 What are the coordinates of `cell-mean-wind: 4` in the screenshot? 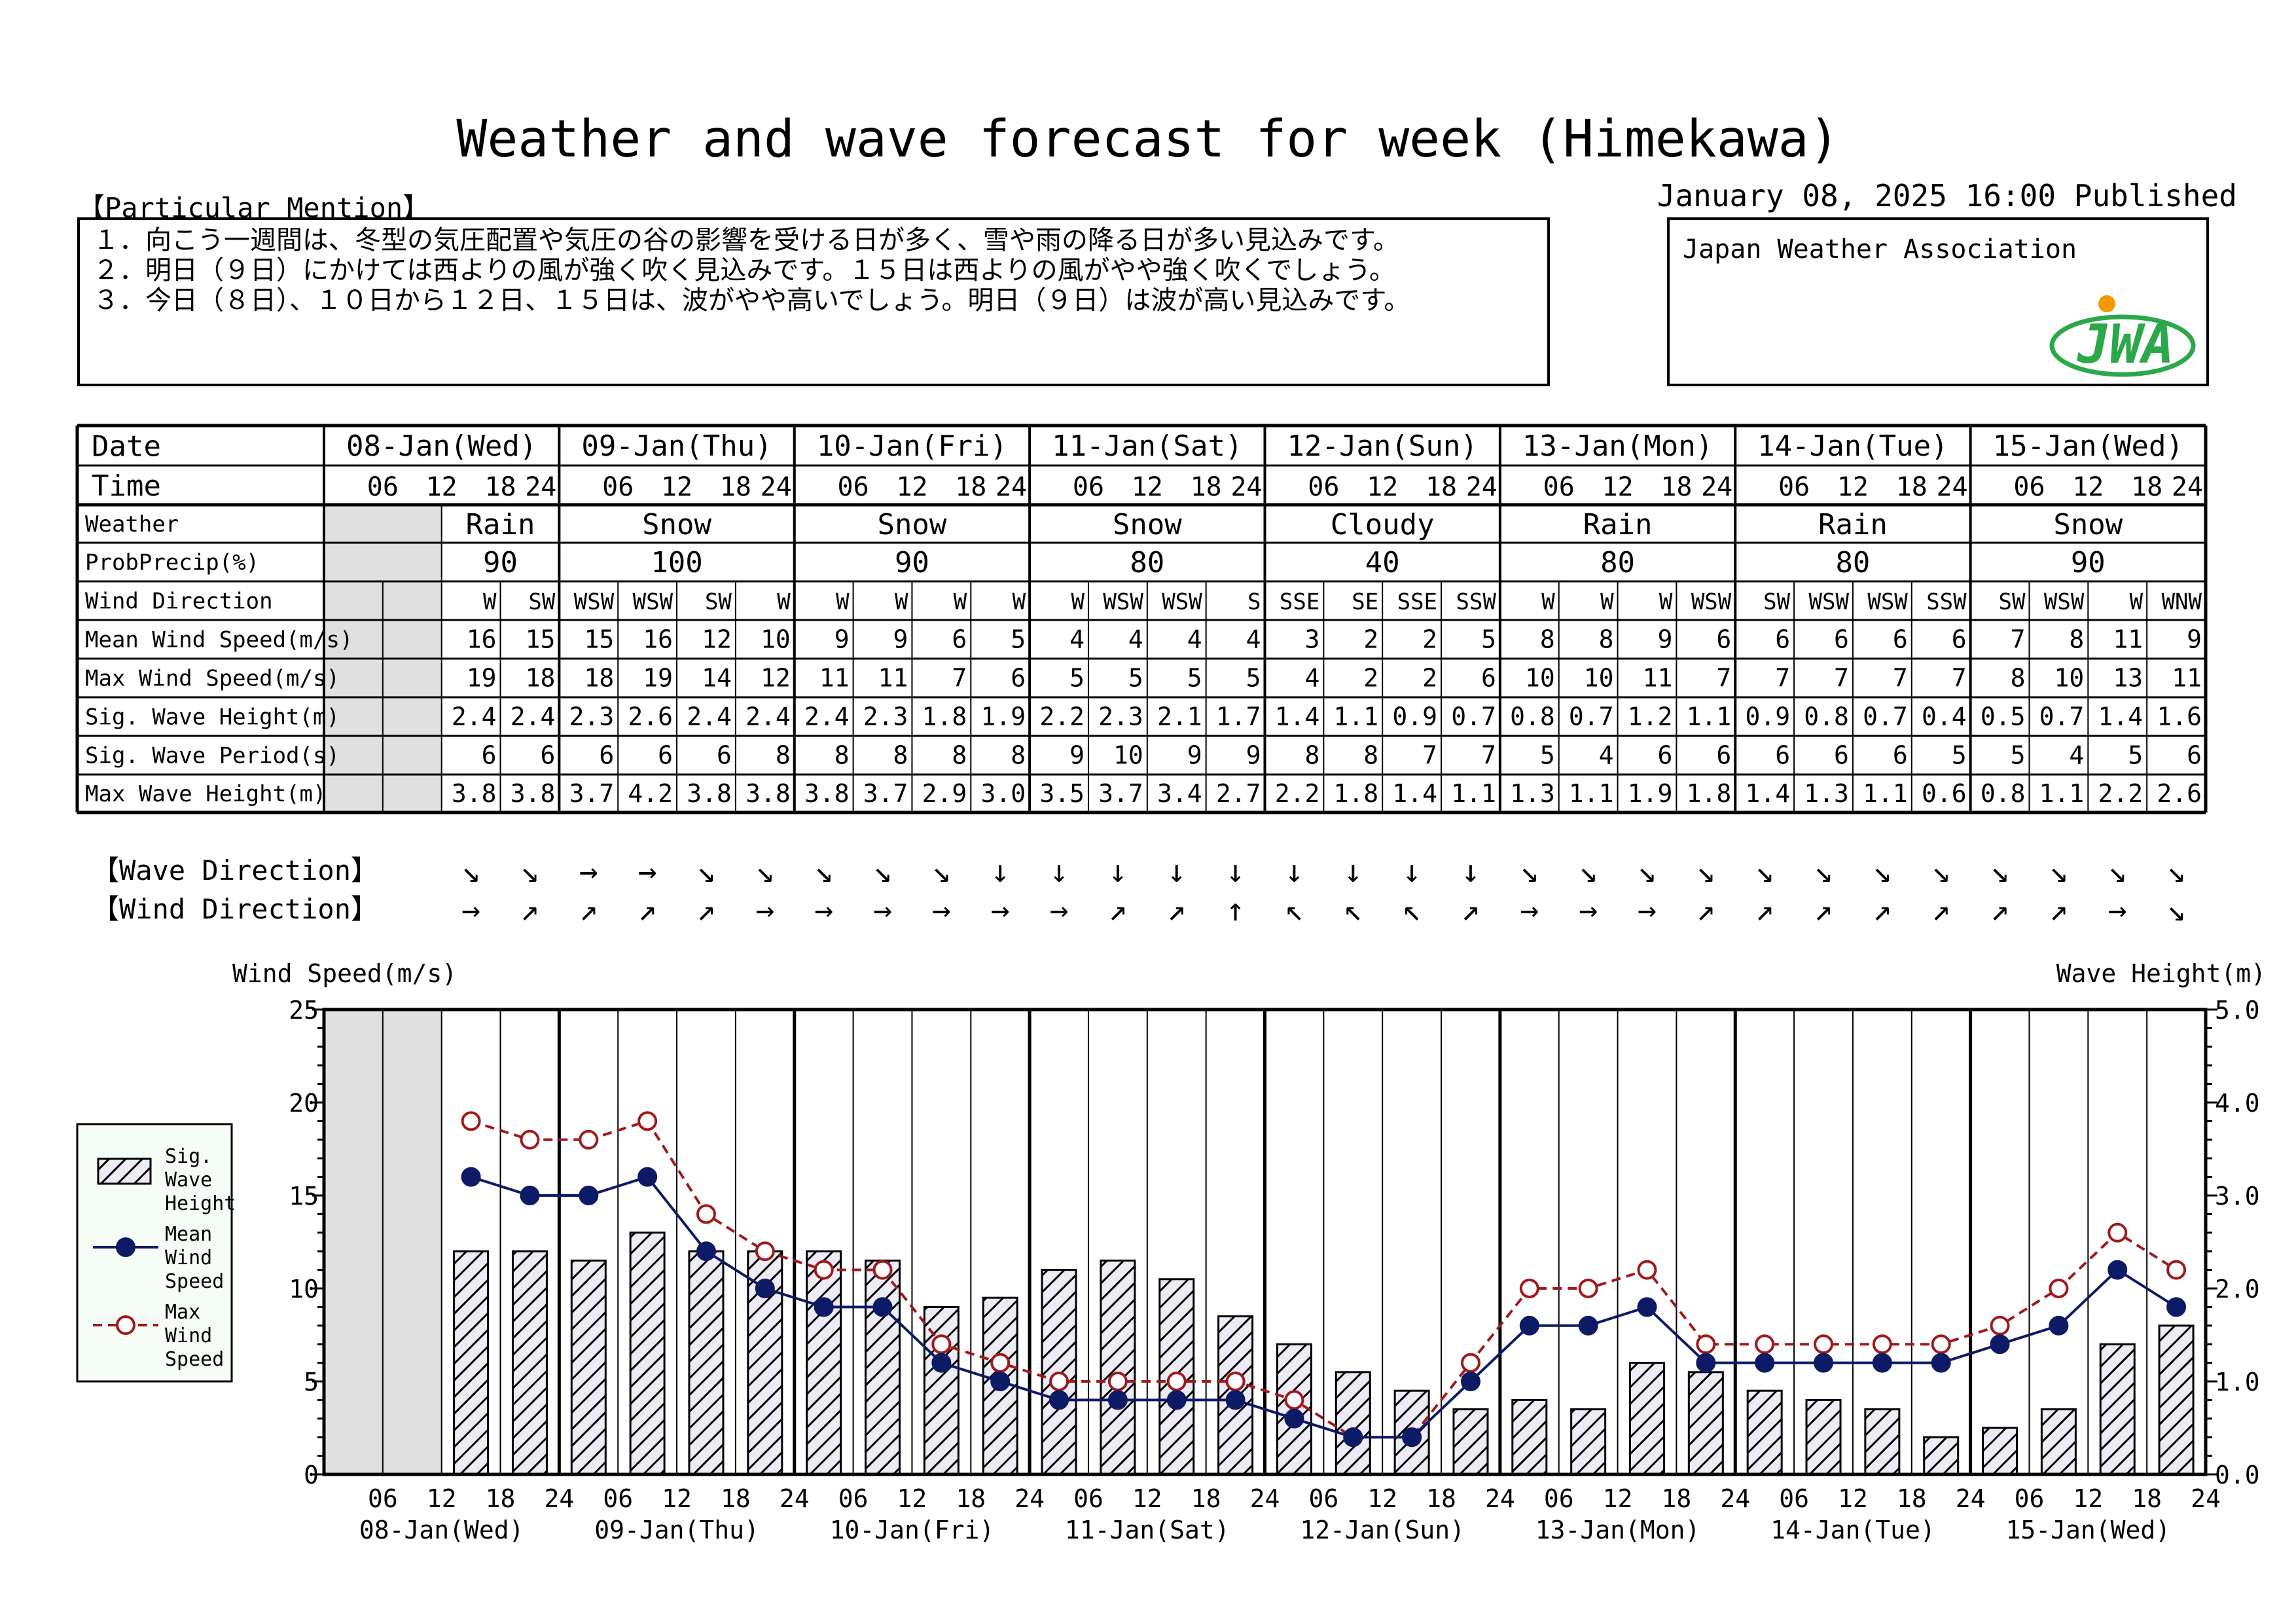 It's located at (1253, 639).